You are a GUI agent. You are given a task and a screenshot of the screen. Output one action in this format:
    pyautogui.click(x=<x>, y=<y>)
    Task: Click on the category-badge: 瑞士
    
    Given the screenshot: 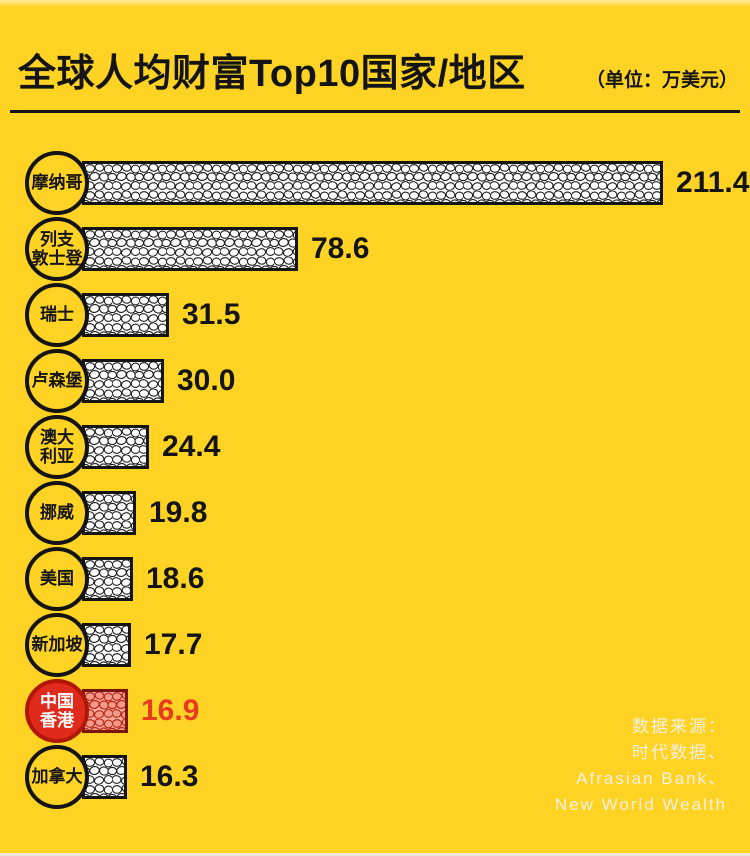 What is the action you would take?
    pyautogui.click(x=57, y=315)
    